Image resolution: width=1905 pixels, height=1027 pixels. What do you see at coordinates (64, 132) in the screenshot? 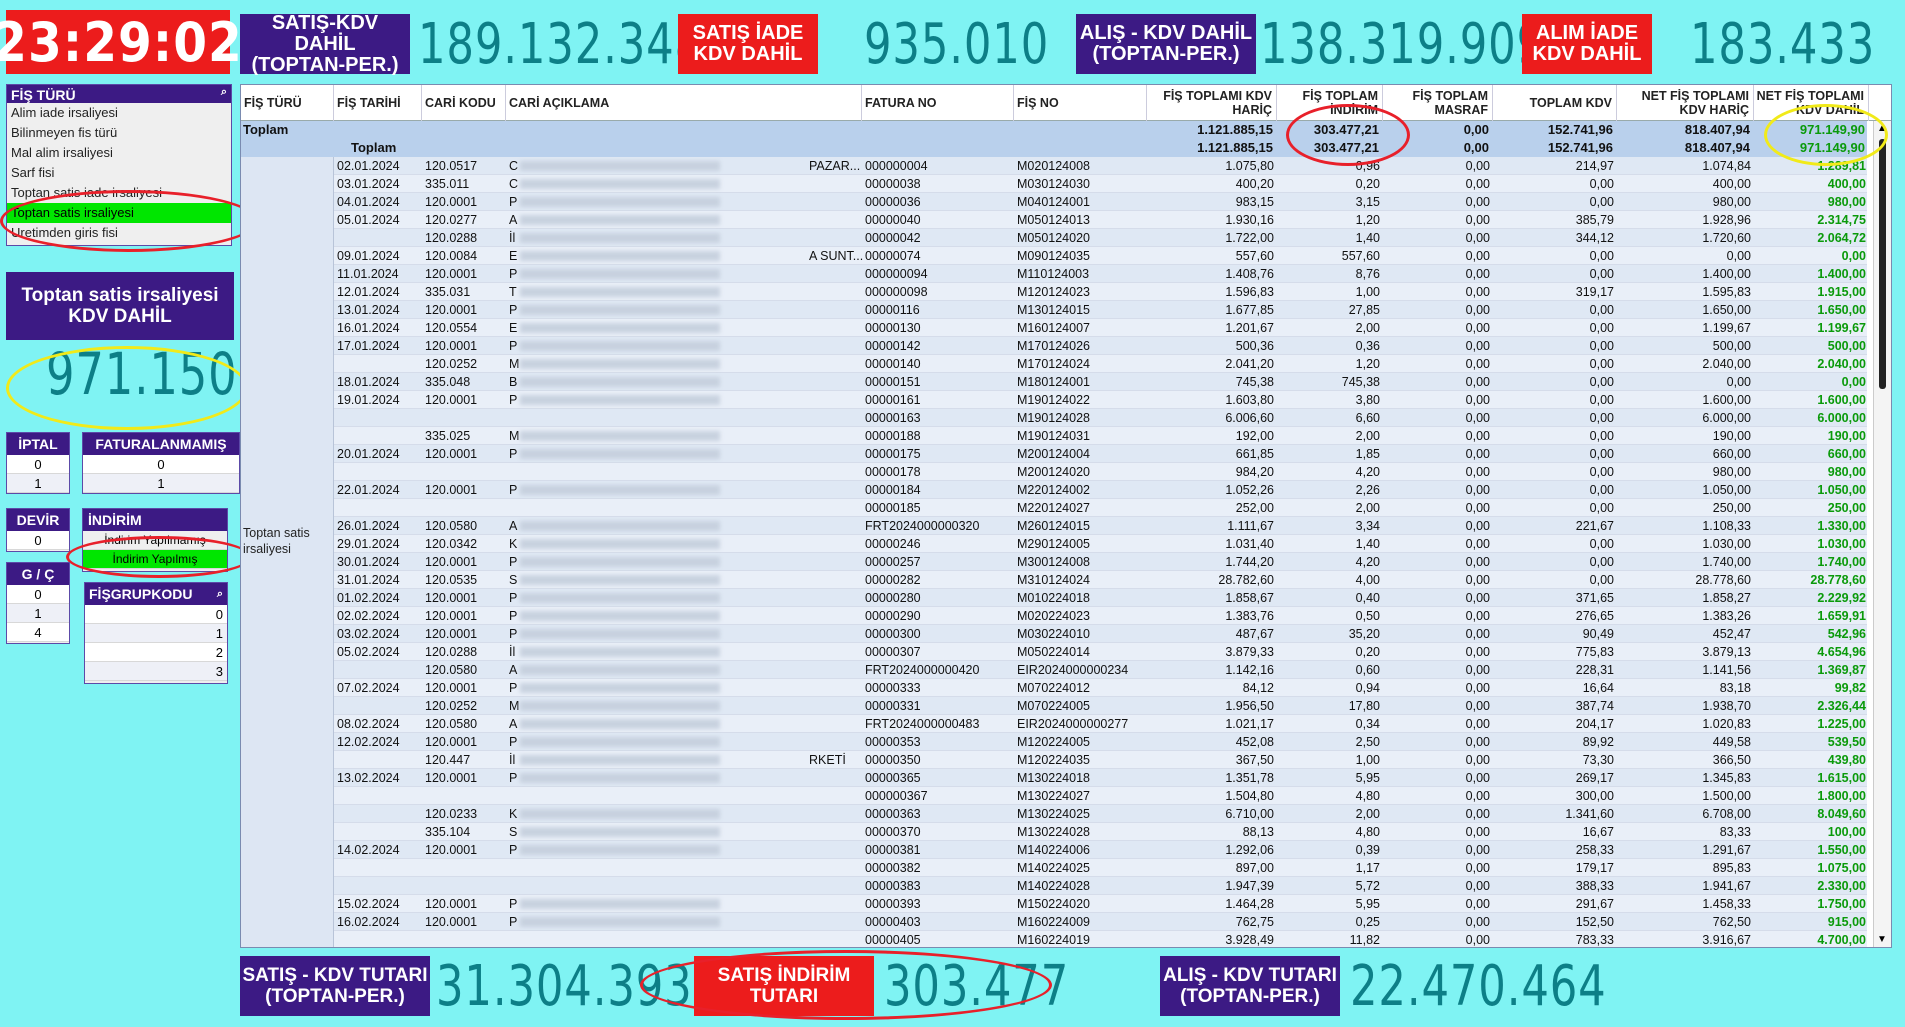
I see `fis-turu-item: Bilinmeyen fis türü` at bounding box center [64, 132].